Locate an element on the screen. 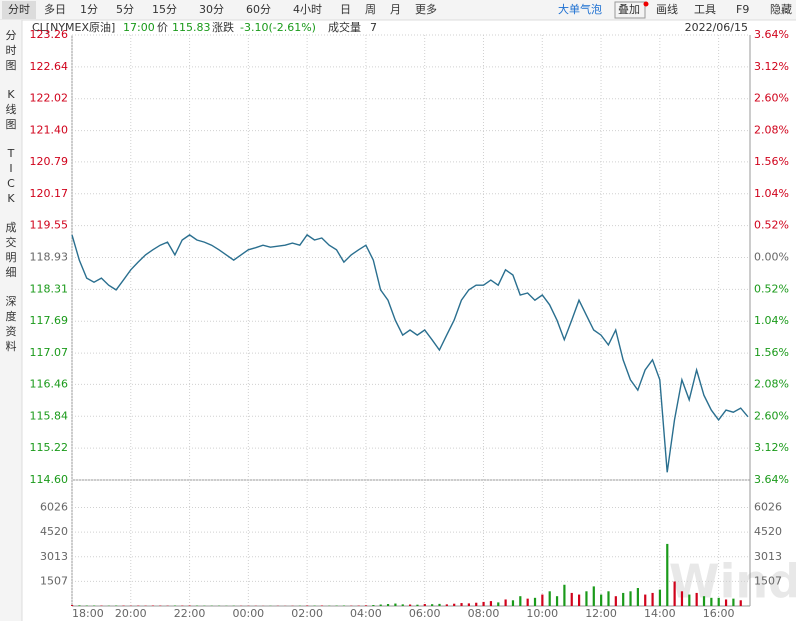 This screenshot has height=621, width=796. toolbar-tab: 4小时 is located at coordinates (307, 9).